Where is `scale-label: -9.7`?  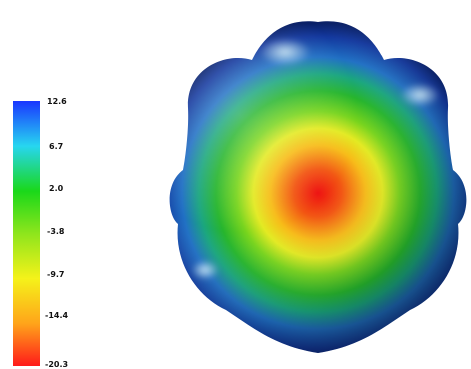 scale-label: -9.7 is located at coordinates (56, 274).